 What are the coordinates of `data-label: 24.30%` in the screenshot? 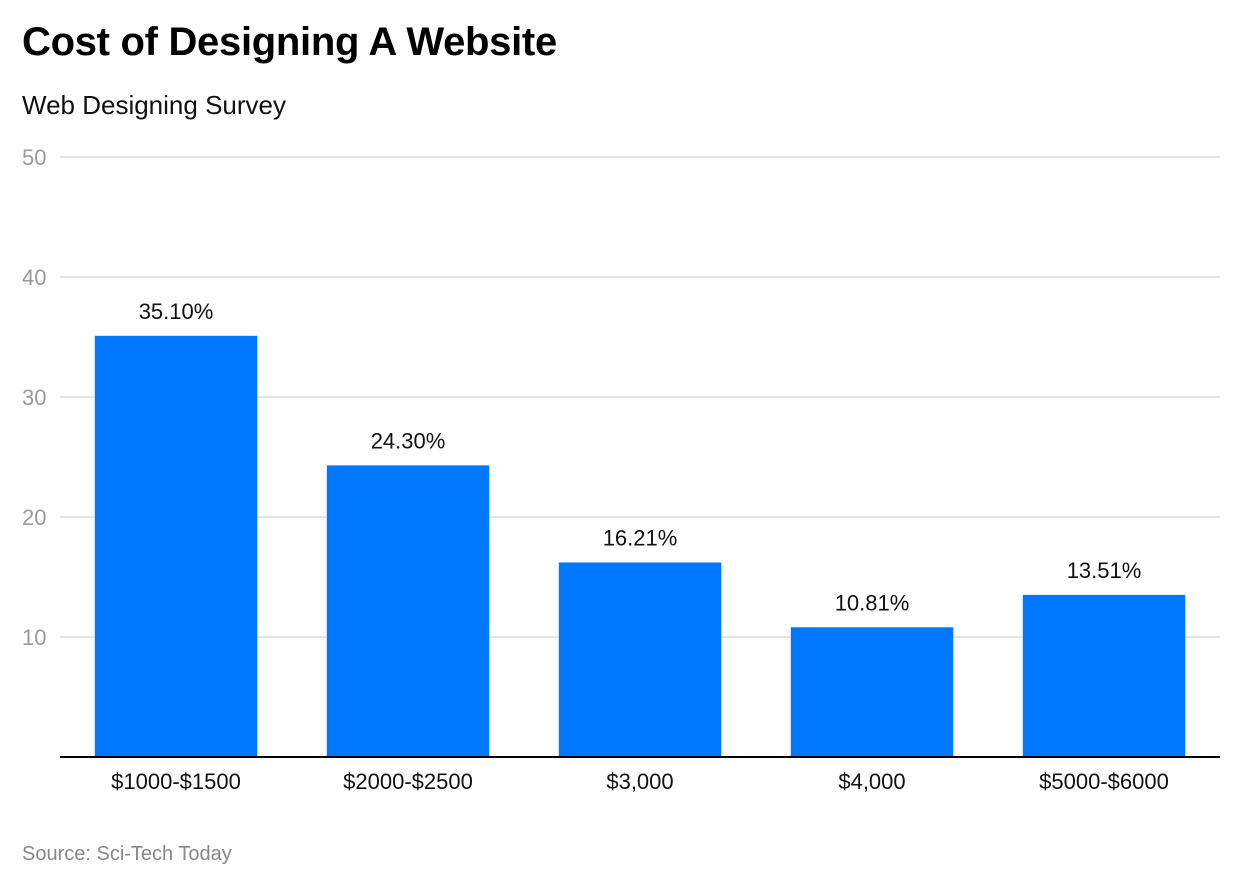 It's located at (408, 440).